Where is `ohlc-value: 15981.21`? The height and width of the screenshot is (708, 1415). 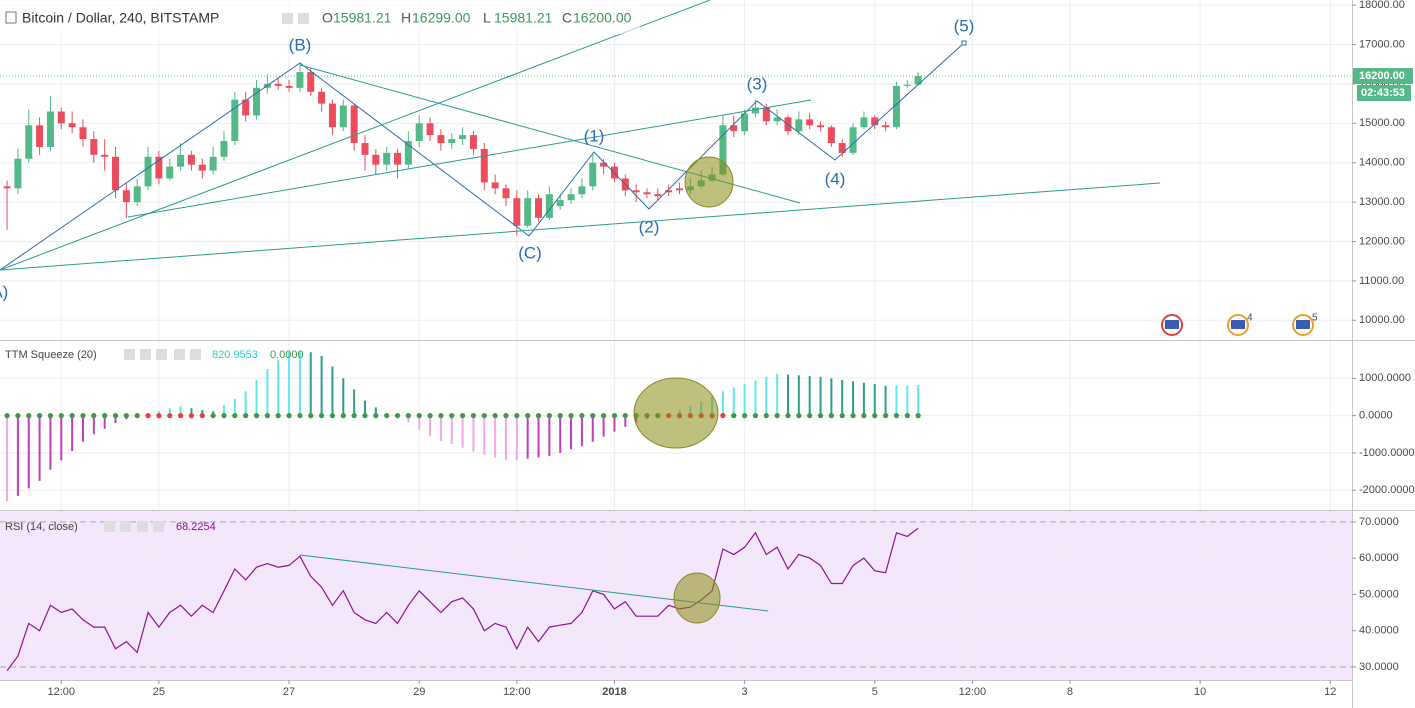 ohlc-value: 15981.21 is located at coordinates (523, 18).